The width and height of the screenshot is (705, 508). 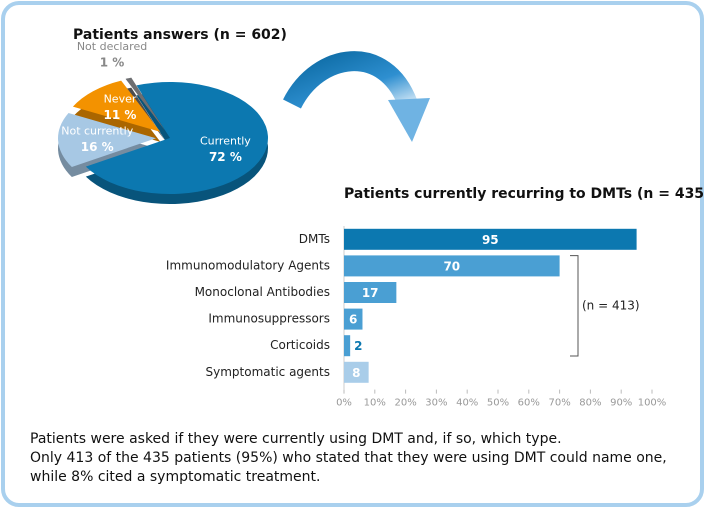 What do you see at coordinates (300, 345) in the screenshot?
I see `y-tick-label: Corticoids` at bounding box center [300, 345].